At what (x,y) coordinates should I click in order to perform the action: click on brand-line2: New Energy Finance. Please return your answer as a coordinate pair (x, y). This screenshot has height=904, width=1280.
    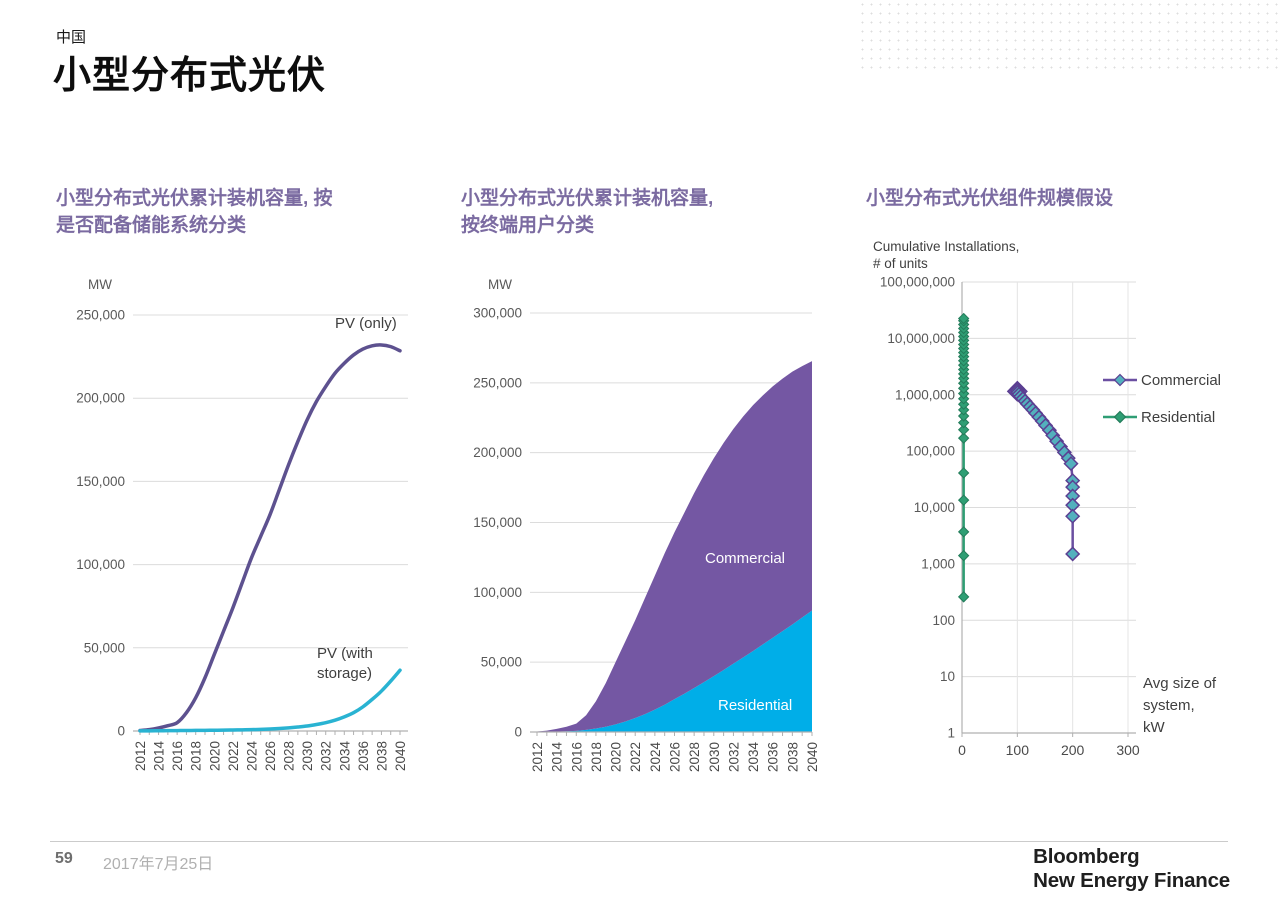
    Looking at the image, I should click on (1131, 881).